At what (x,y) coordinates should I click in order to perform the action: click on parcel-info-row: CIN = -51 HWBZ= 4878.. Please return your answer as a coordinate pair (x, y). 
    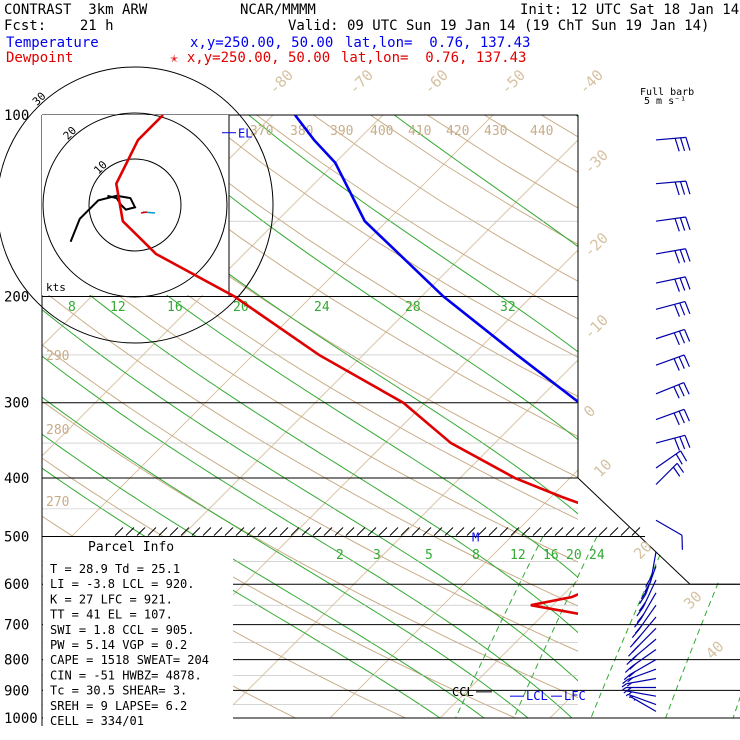
    Looking at the image, I should click on (126, 675).